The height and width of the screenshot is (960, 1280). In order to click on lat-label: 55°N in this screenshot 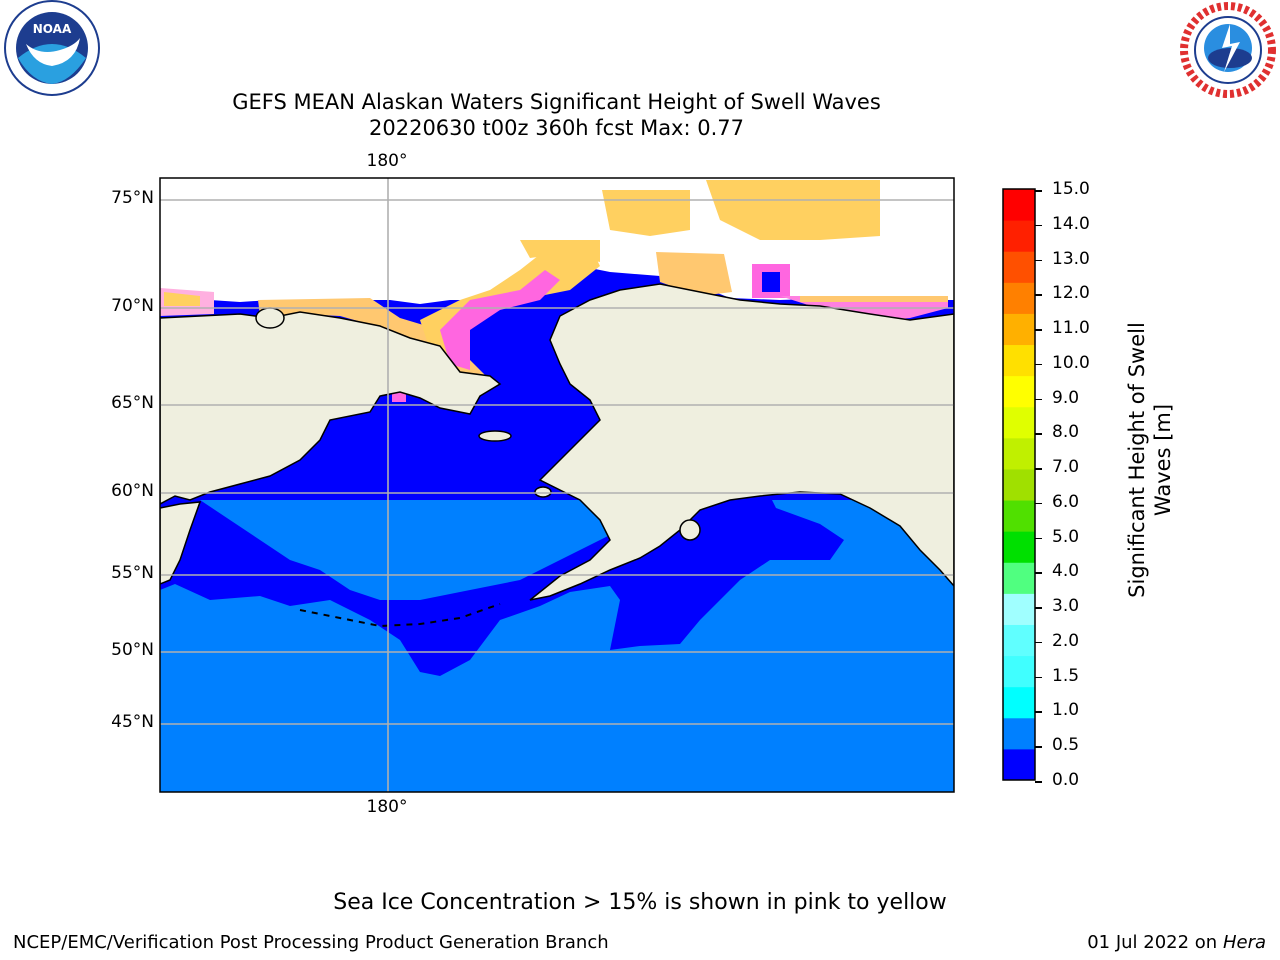, I will do `click(132, 573)`.